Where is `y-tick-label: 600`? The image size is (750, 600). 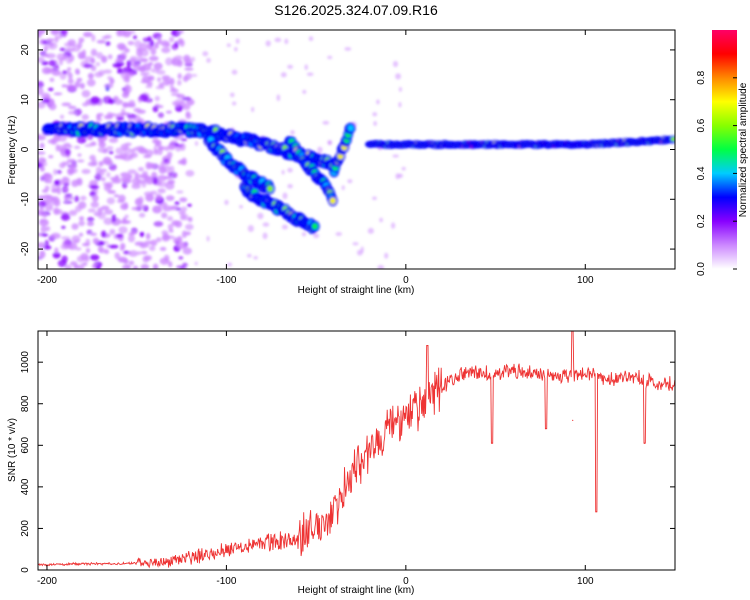
y-tick-label: 600 is located at coordinates (25, 445).